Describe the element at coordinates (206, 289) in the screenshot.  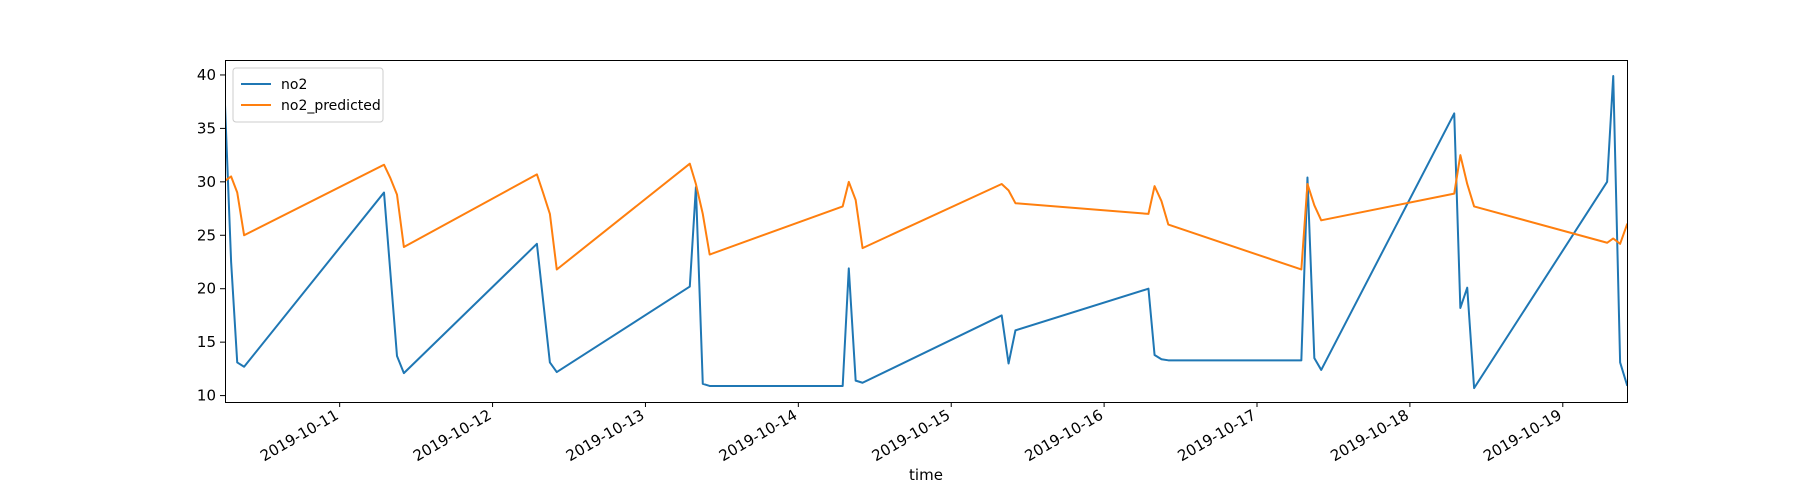
I see `y-tick-label: 20` at that location.